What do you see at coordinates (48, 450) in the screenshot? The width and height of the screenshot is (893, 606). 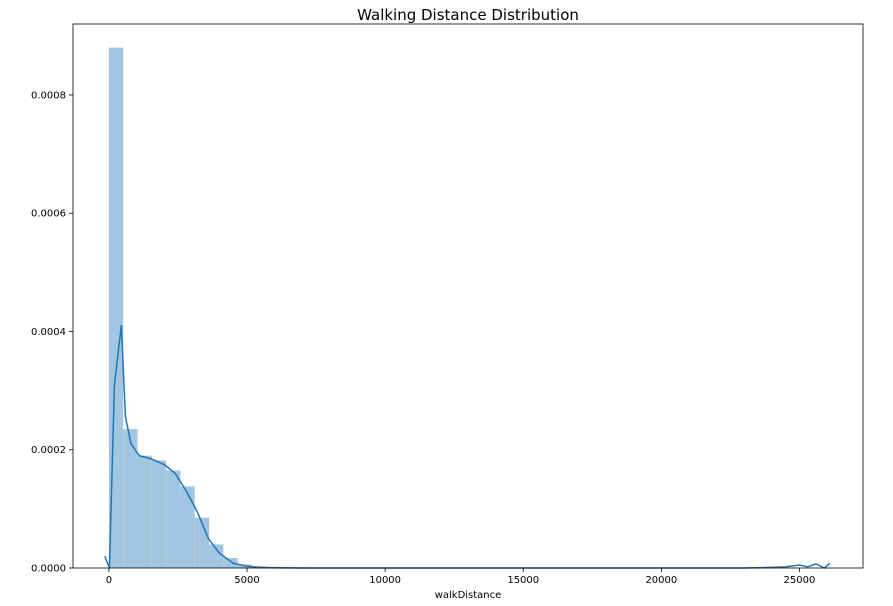 I see `y-tick-label: 0.0002` at bounding box center [48, 450].